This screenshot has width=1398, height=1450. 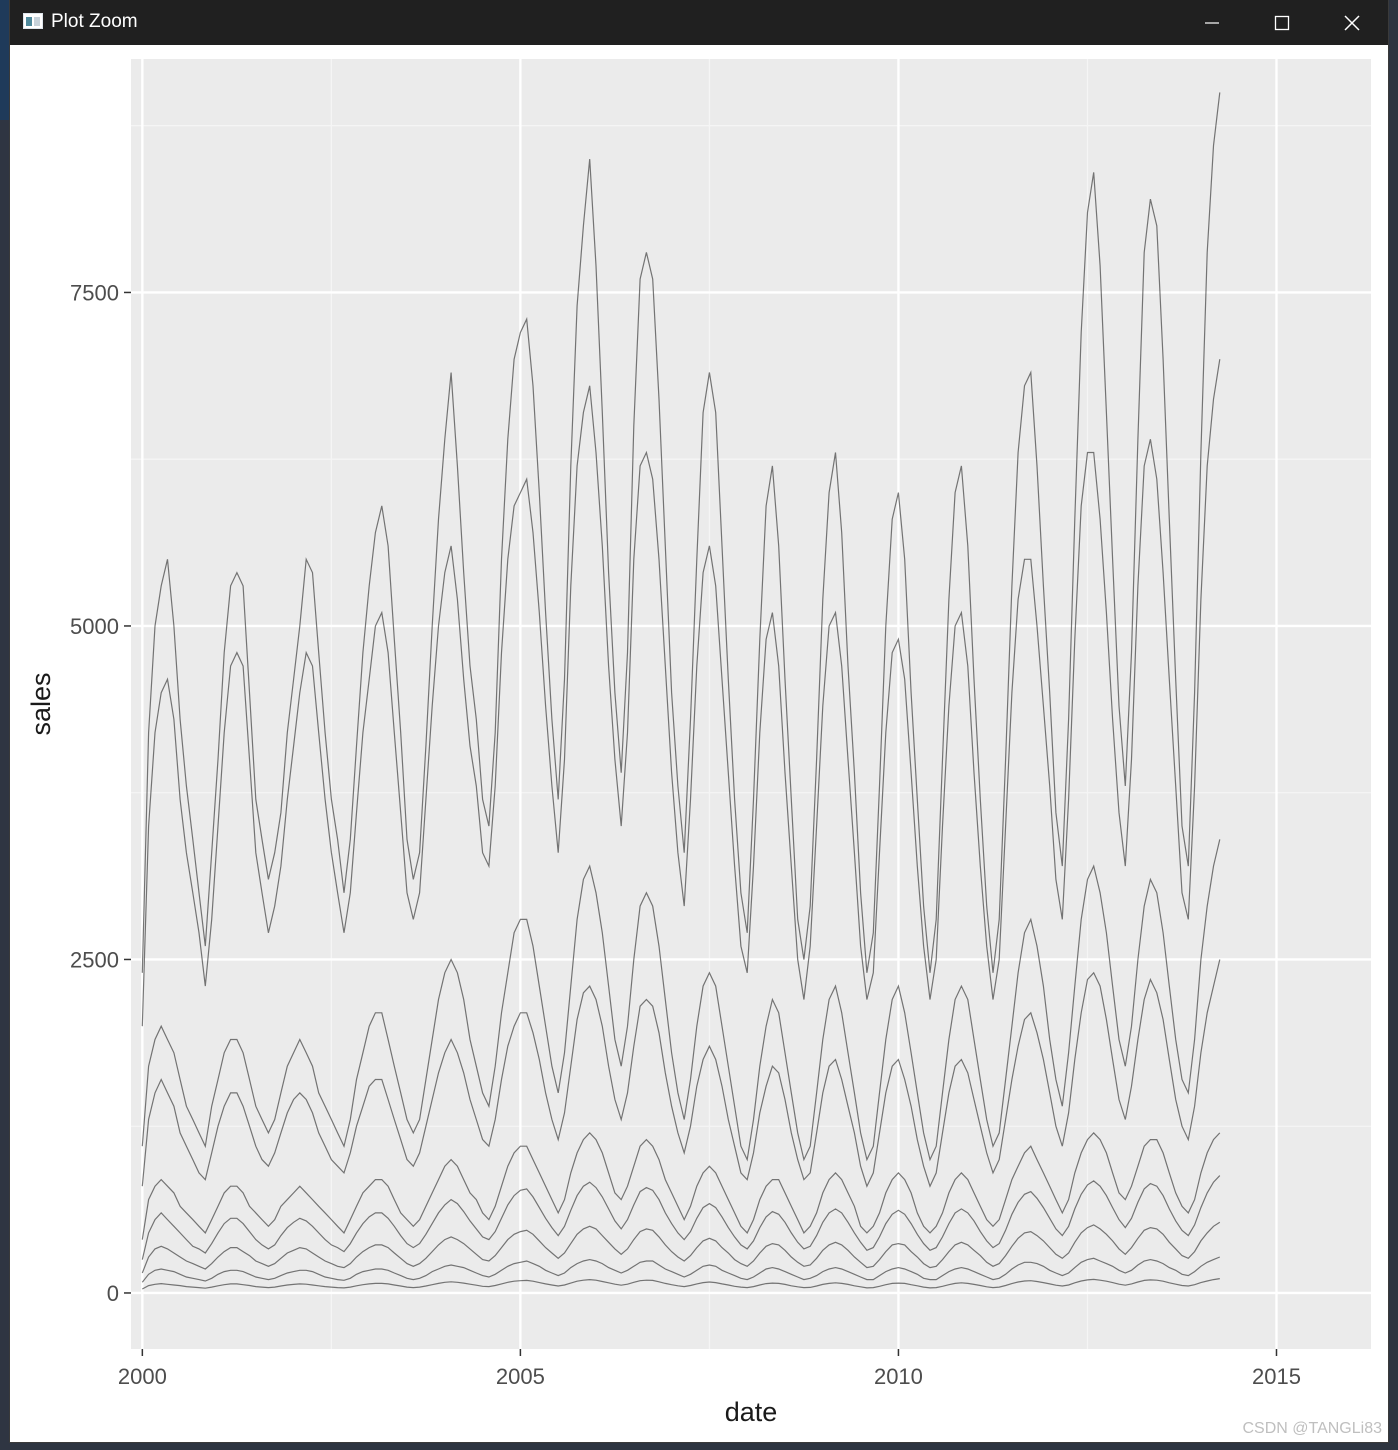 I want to click on y-tick-label: 7500, so click(x=94, y=292).